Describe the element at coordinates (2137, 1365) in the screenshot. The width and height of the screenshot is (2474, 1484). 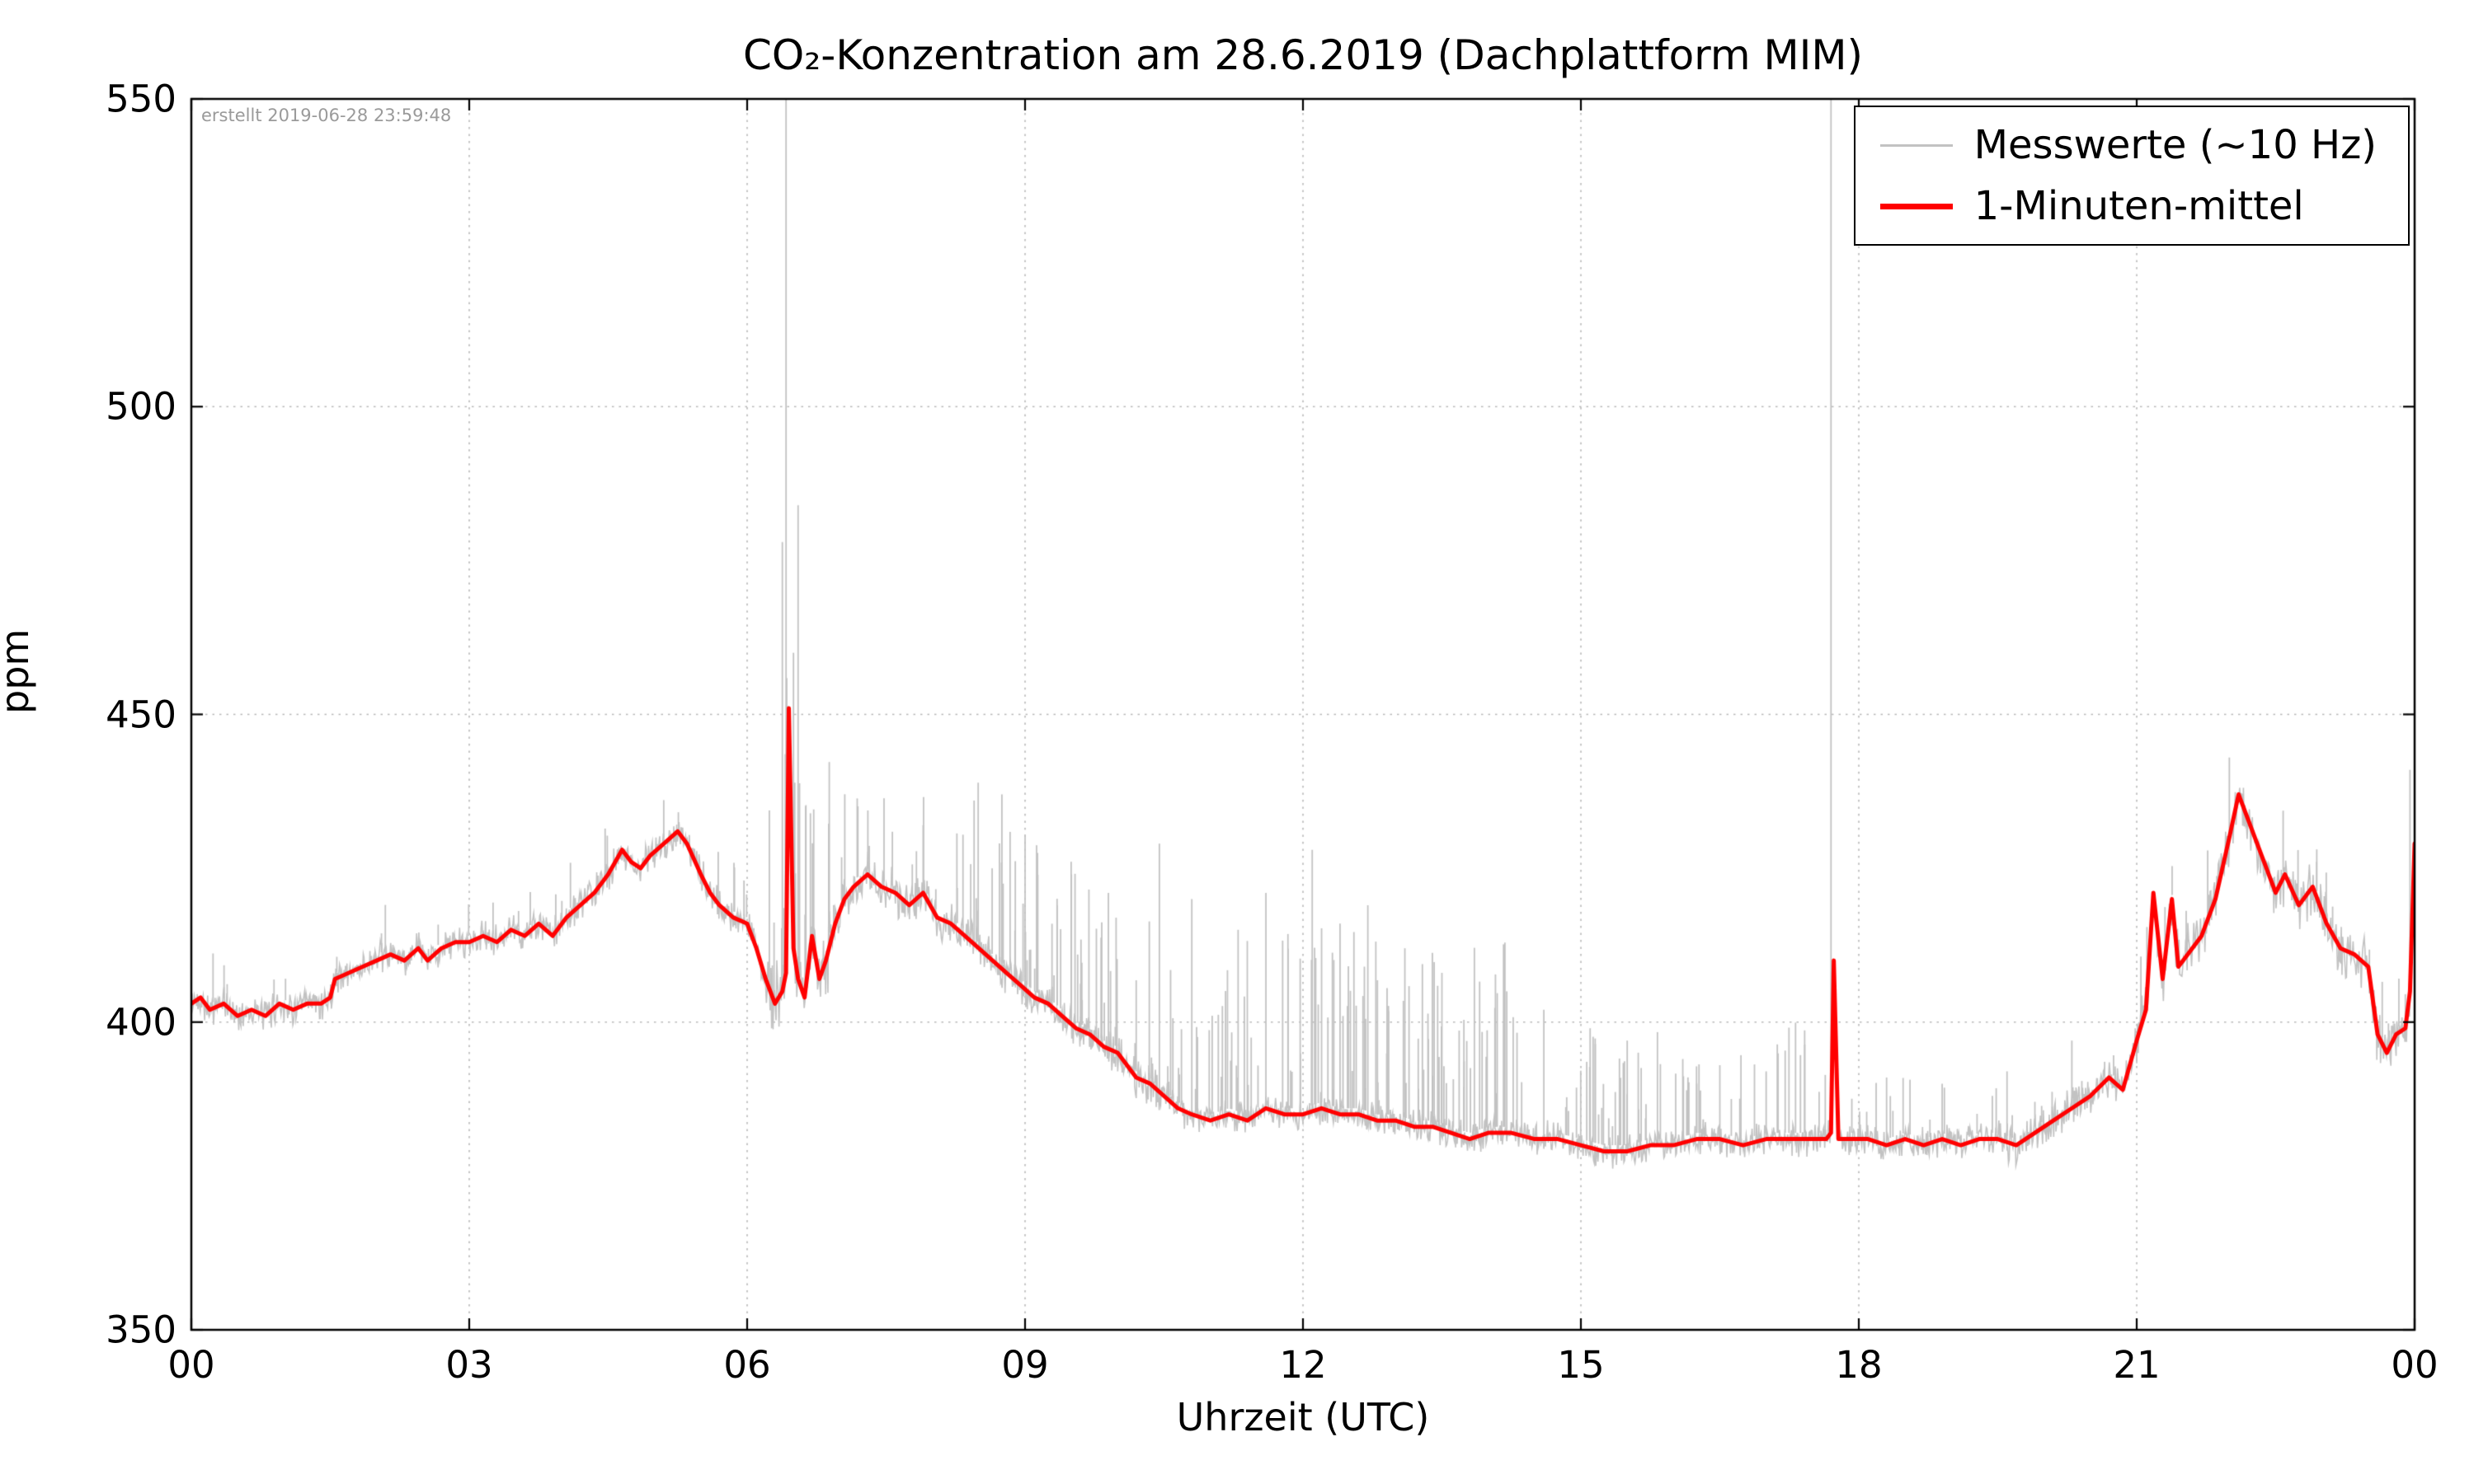
I see `x-tick-label: 21` at that location.